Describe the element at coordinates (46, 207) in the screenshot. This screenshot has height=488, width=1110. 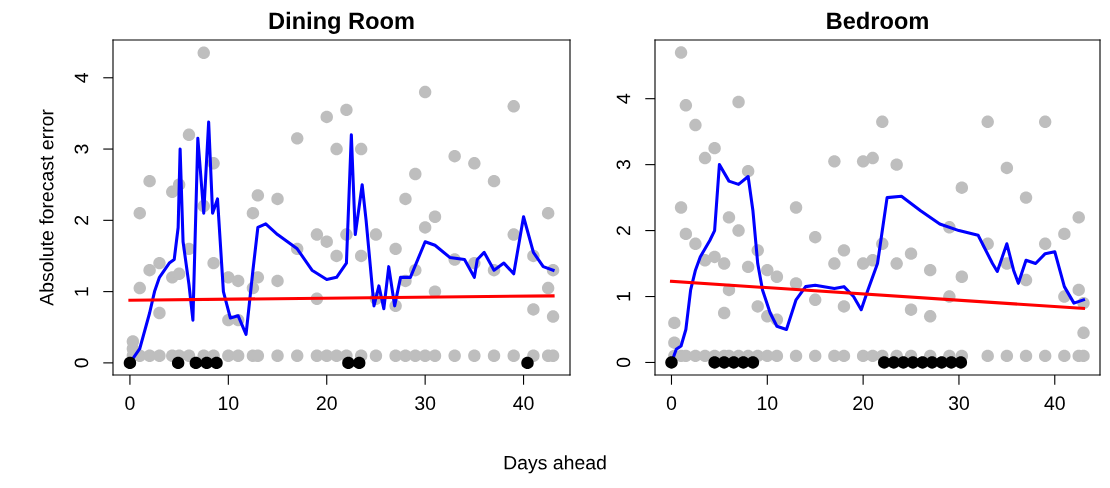
I see `y-axis-title: Absolute forecast error` at that location.